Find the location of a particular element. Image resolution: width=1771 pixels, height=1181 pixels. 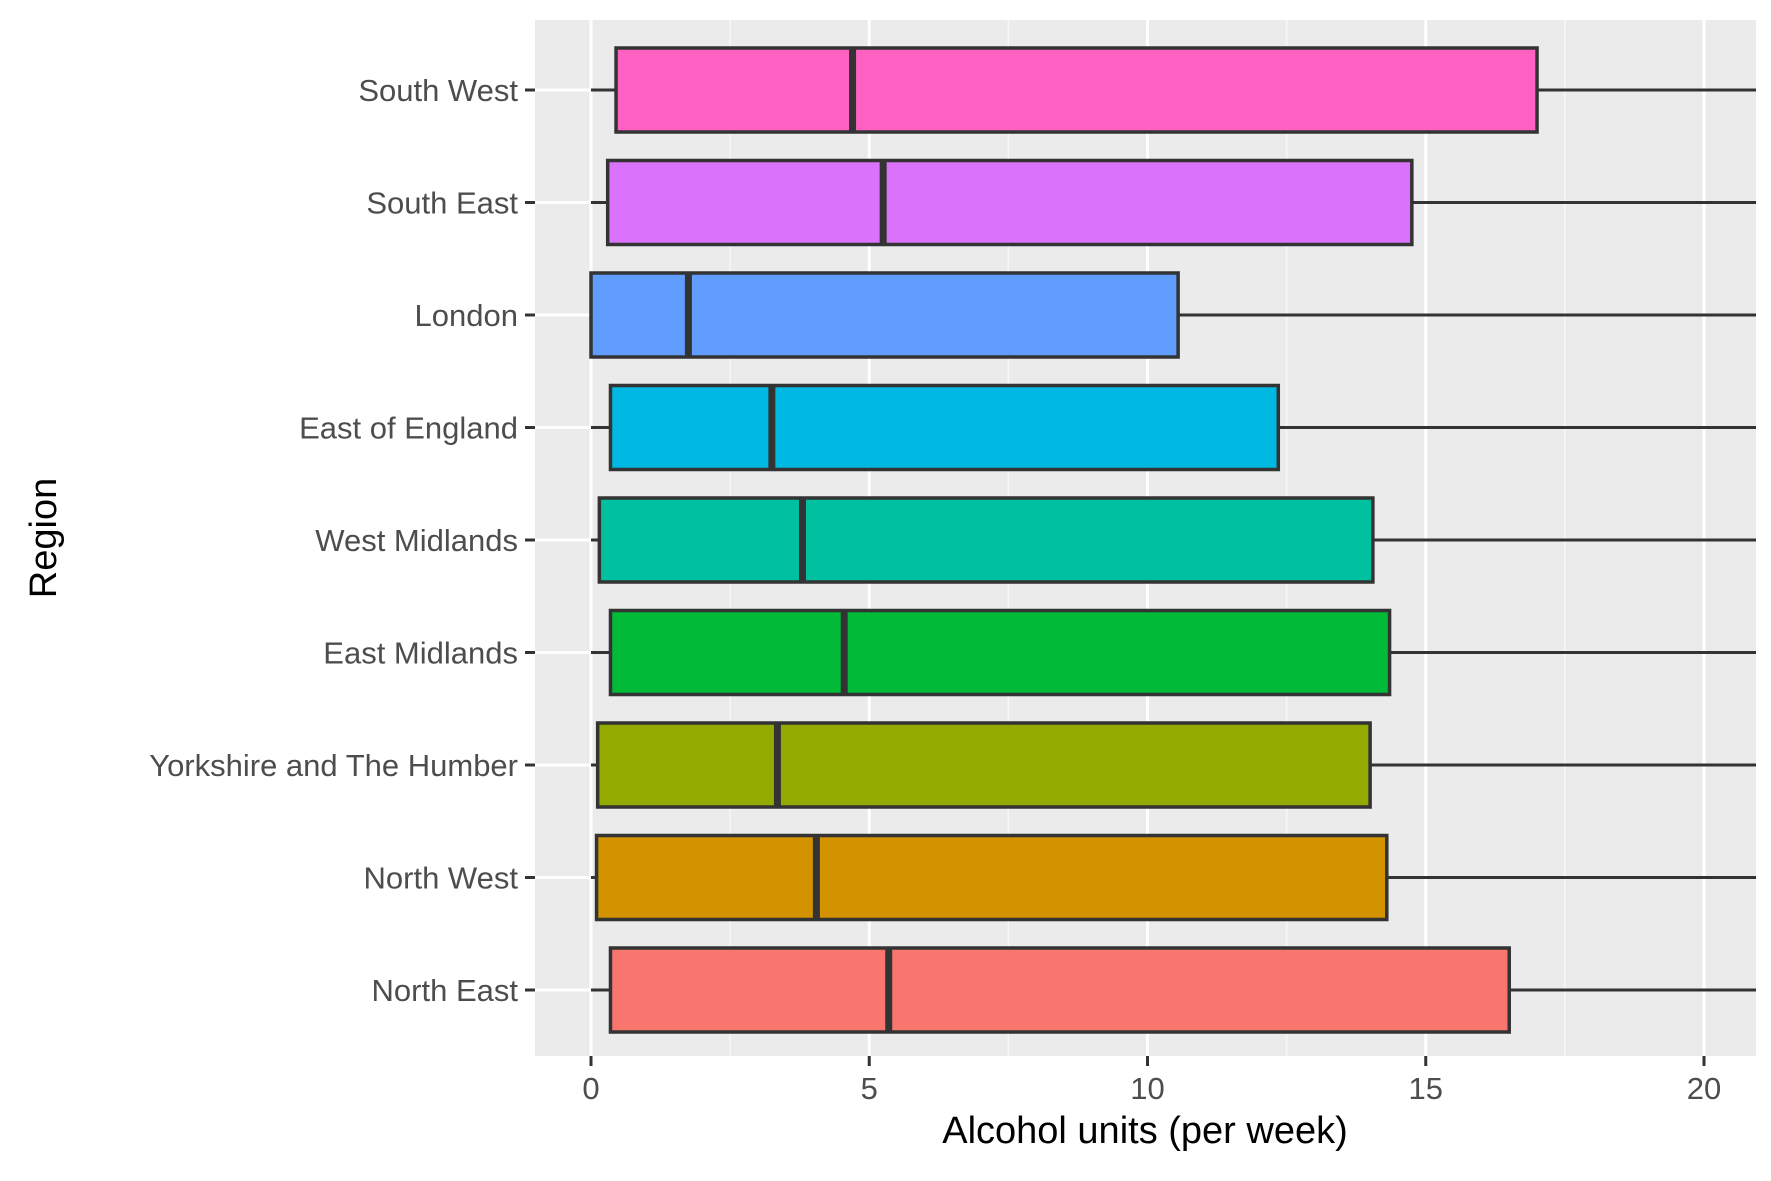

y-tick-label: West Midlands is located at coordinates (416, 540).